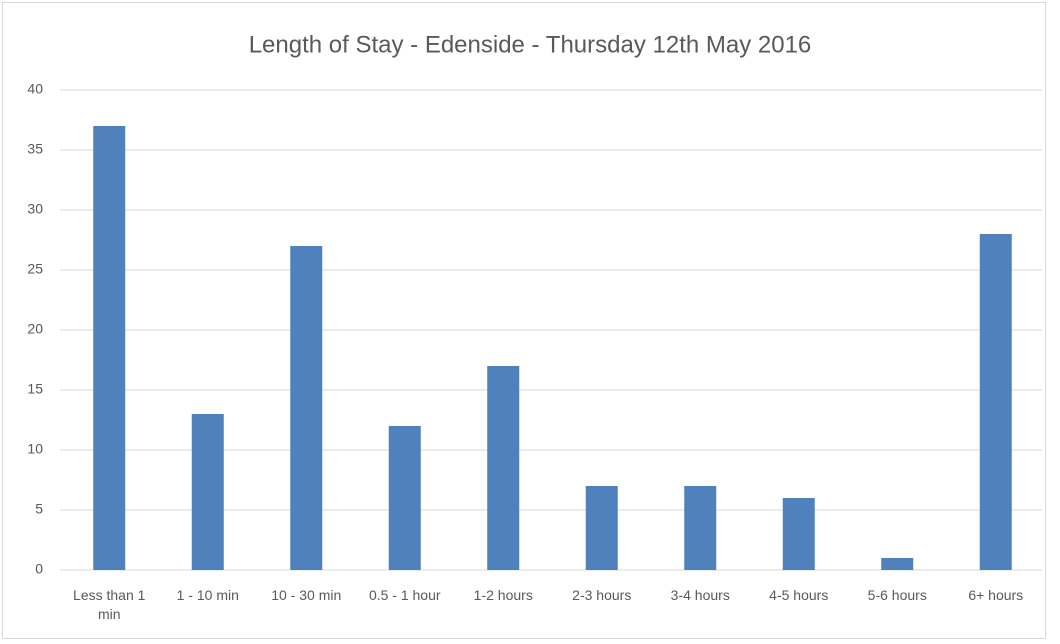  What do you see at coordinates (799, 595) in the screenshot?
I see `x-tick-label: 4-5 hours` at bounding box center [799, 595].